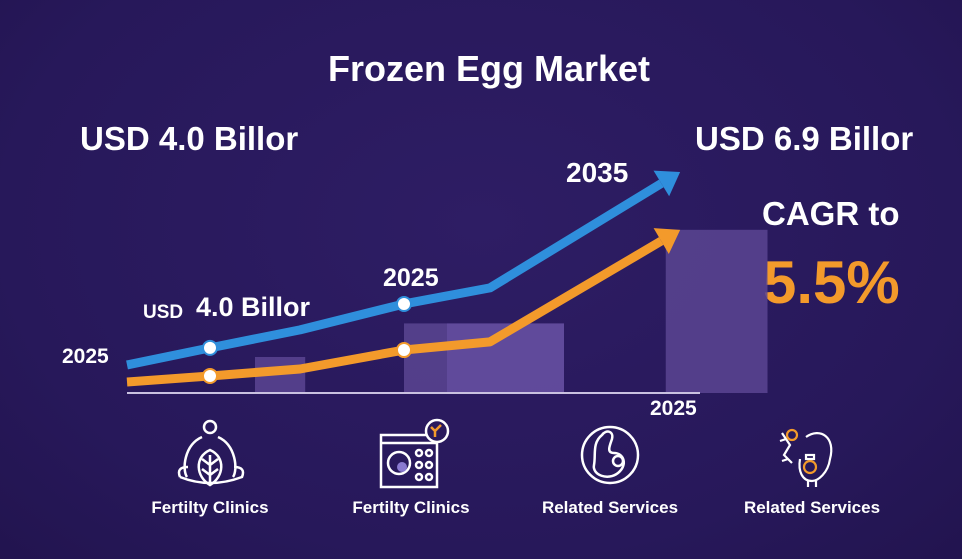 Image resolution: width=962 pixels, height=559 pixels. What do you see at coordinates (411, 278) in the screenshot?
I see `label-year-mid: 2025` at bounding box center [411, 278].